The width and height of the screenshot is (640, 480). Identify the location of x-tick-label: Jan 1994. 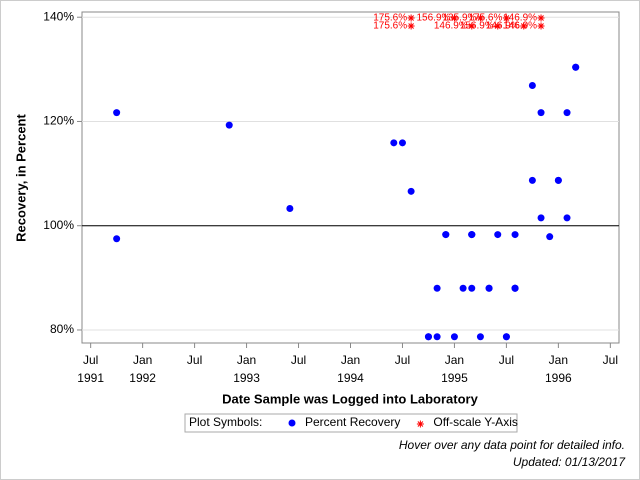
(350, 369).